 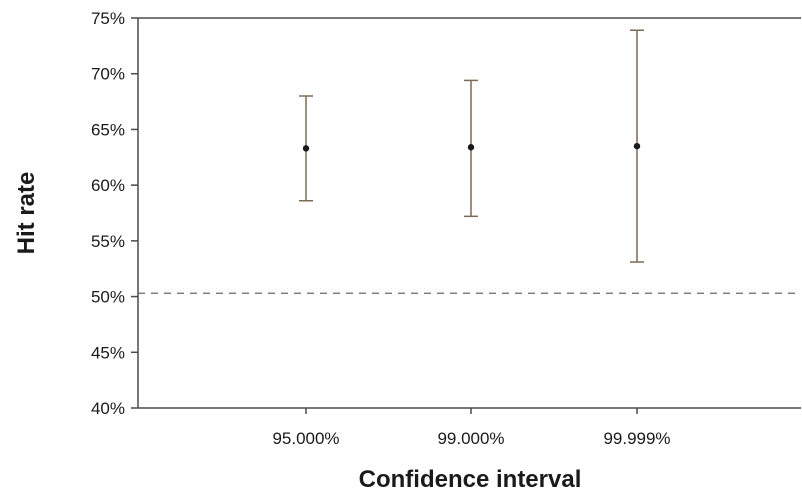 What do you see at coordinates (108, 297) in the screenshot?
I see `y-tick-label: 50%` at bounding box center [108, 297].